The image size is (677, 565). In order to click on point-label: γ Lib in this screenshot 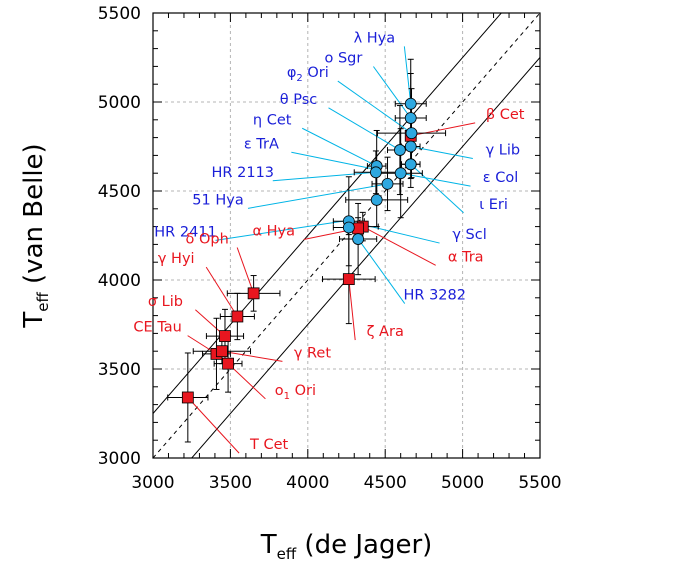, I will do `click(503, 151)`.